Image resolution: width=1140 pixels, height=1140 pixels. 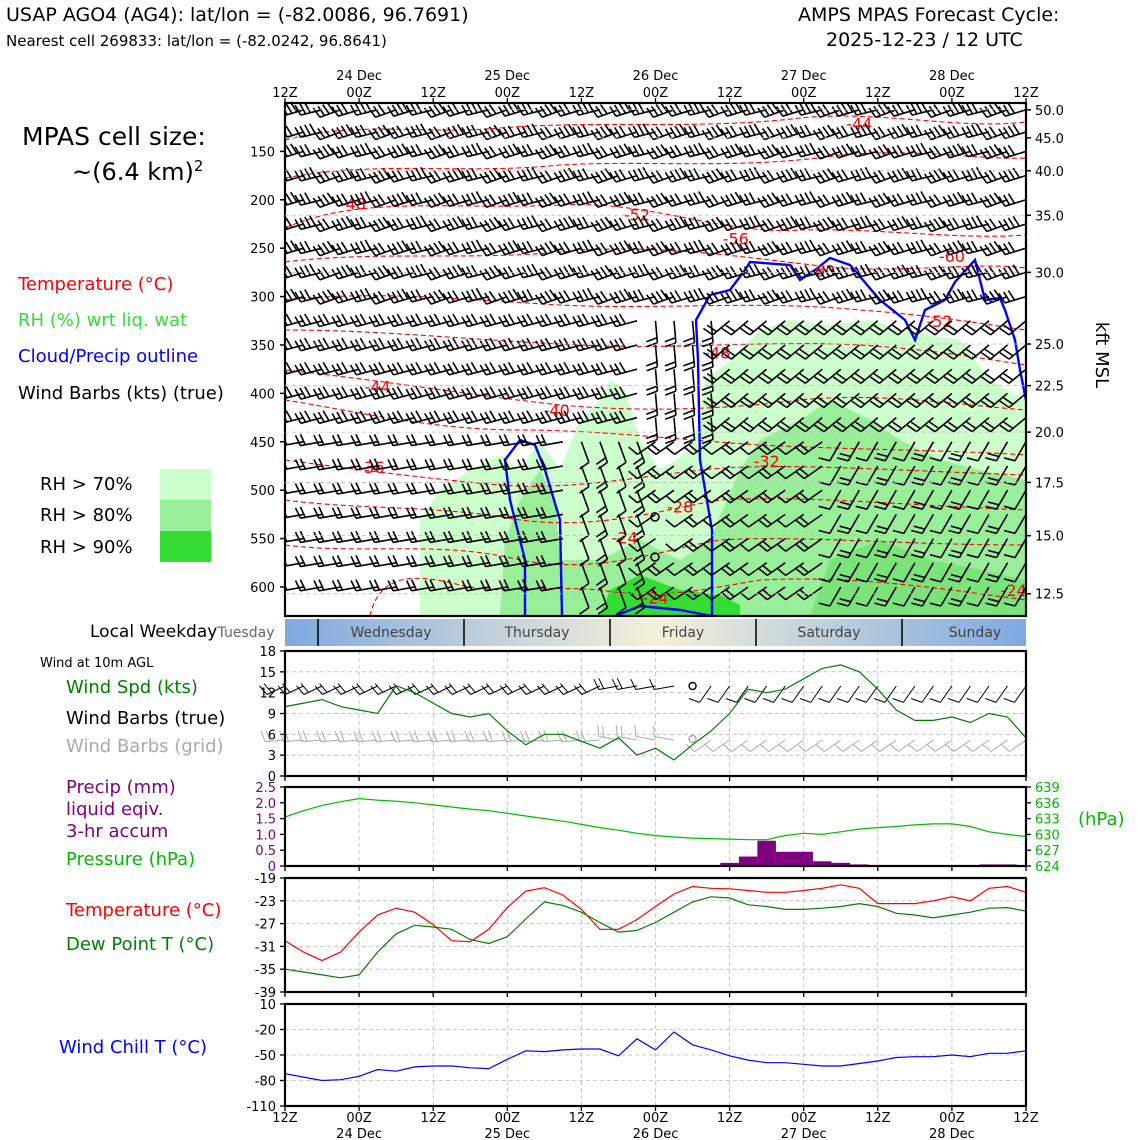 What do you see at coordinates (265, 879) in the screenshot?
I see `y-tick-label: -19` at bounding box center [265, 879].